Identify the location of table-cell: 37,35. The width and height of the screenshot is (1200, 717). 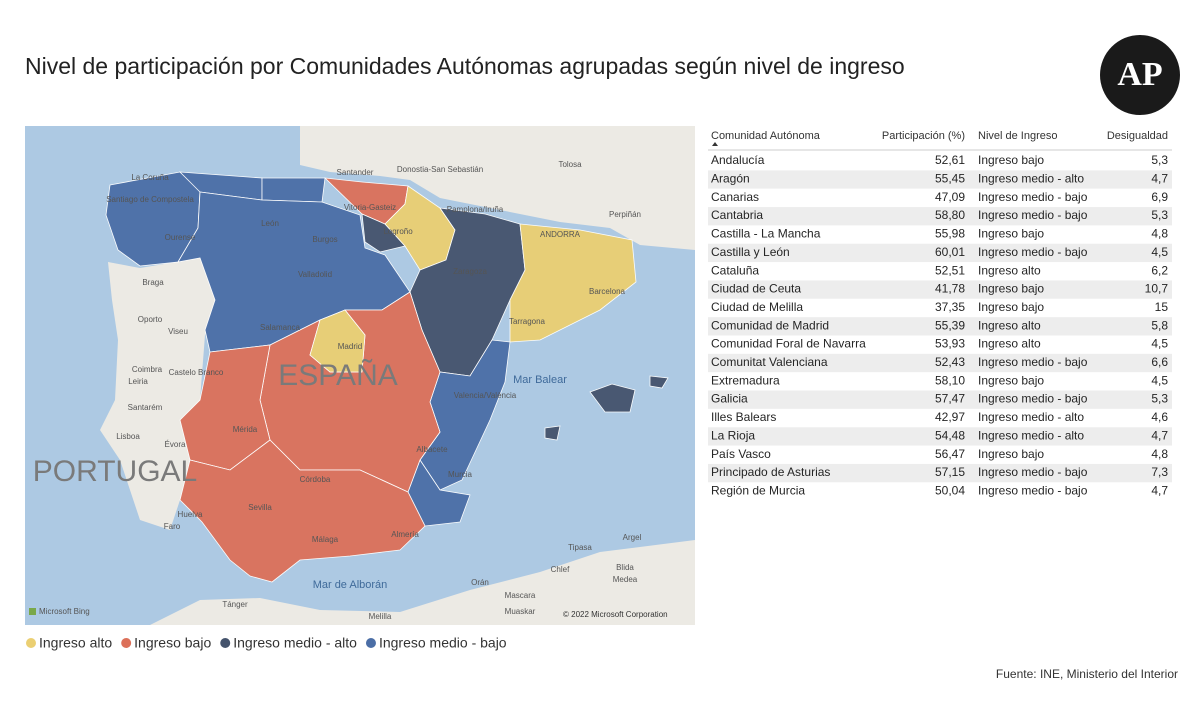
(950, 307).